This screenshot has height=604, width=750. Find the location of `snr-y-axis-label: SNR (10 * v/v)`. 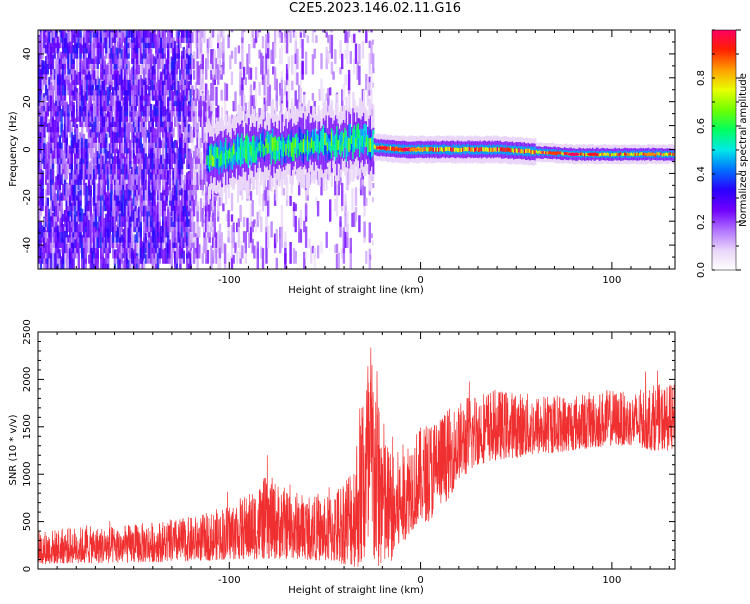

snr-y-axis-label: SNR (10 * v/v) is located at coordinates (13, 449).